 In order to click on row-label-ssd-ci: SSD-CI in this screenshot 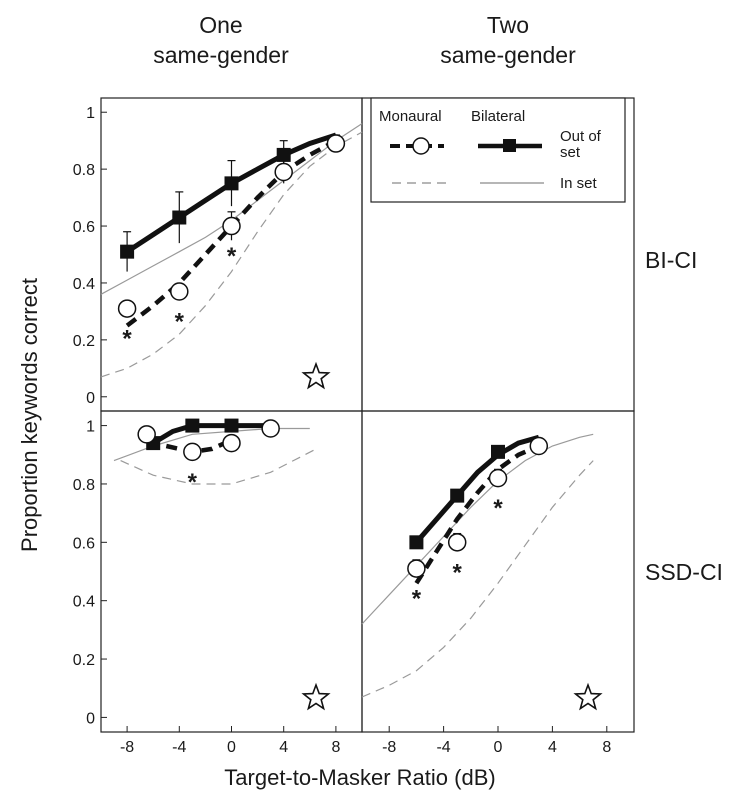, I will do `click(684, 572)`.